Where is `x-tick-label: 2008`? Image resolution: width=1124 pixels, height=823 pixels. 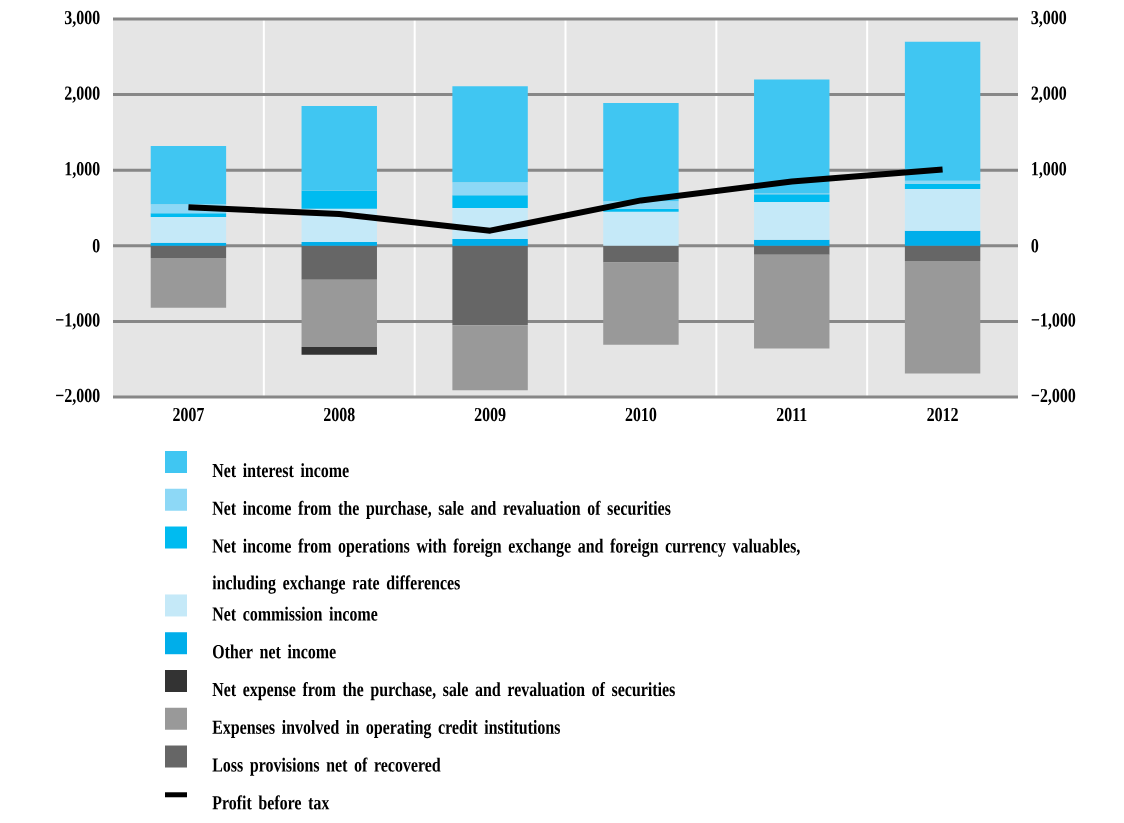 x-tick-label: 2008 is located at coordinates (339, 414).